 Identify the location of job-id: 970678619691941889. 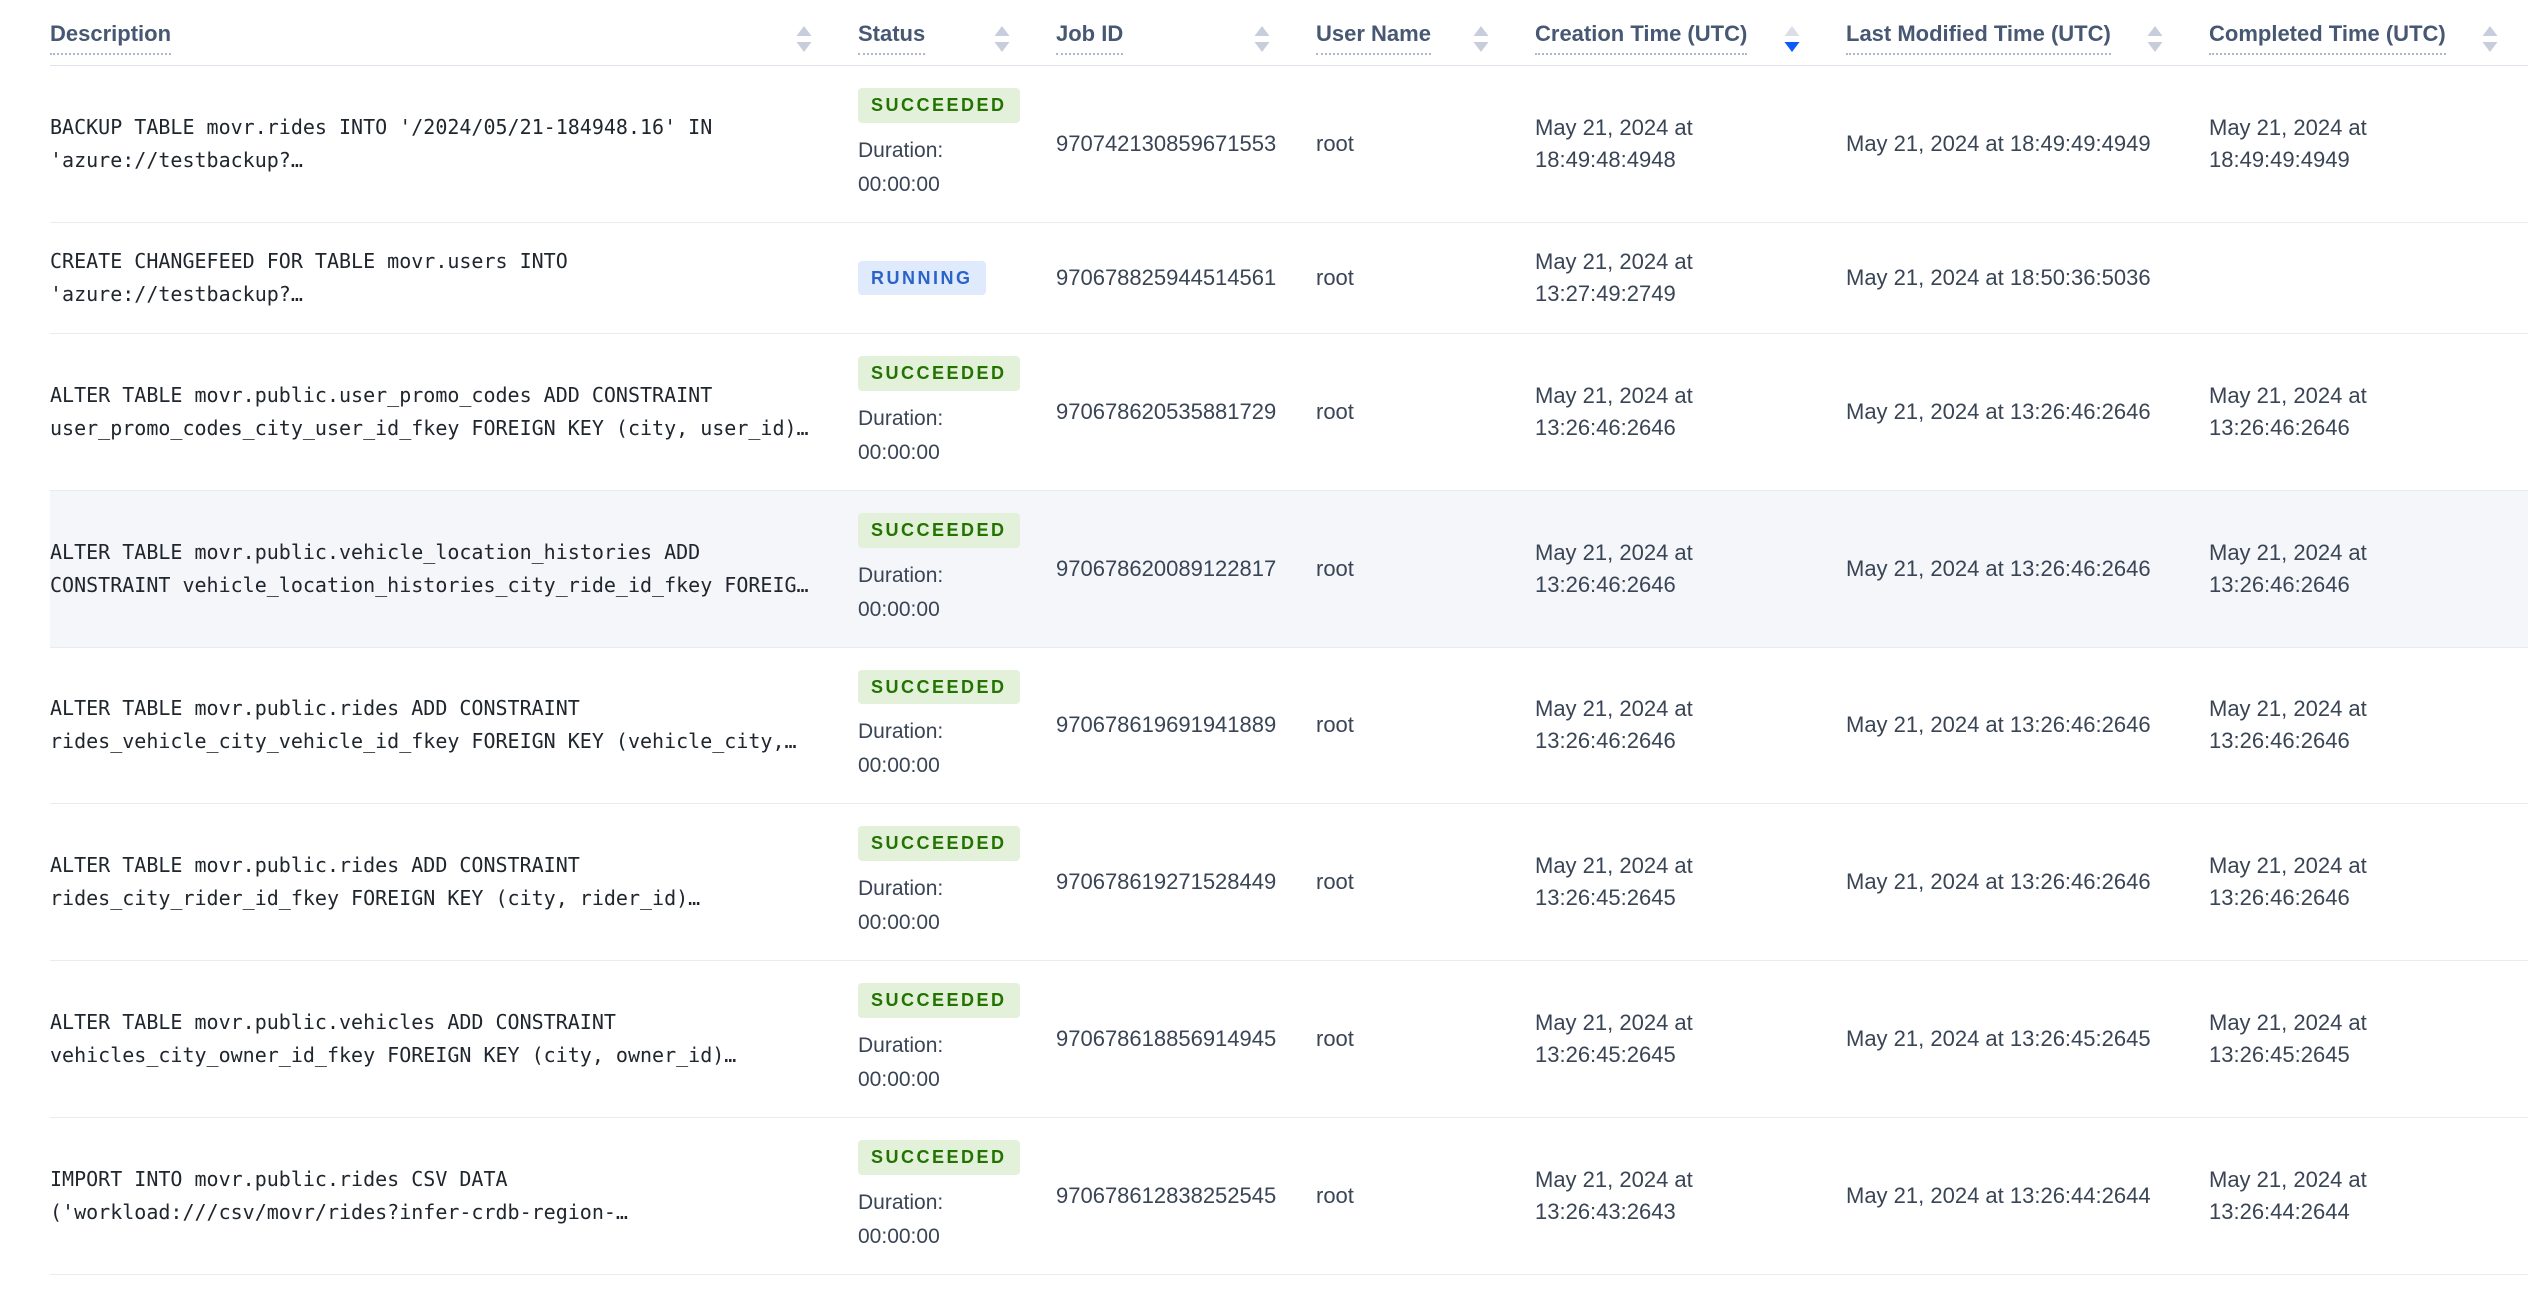
(1166, 725).